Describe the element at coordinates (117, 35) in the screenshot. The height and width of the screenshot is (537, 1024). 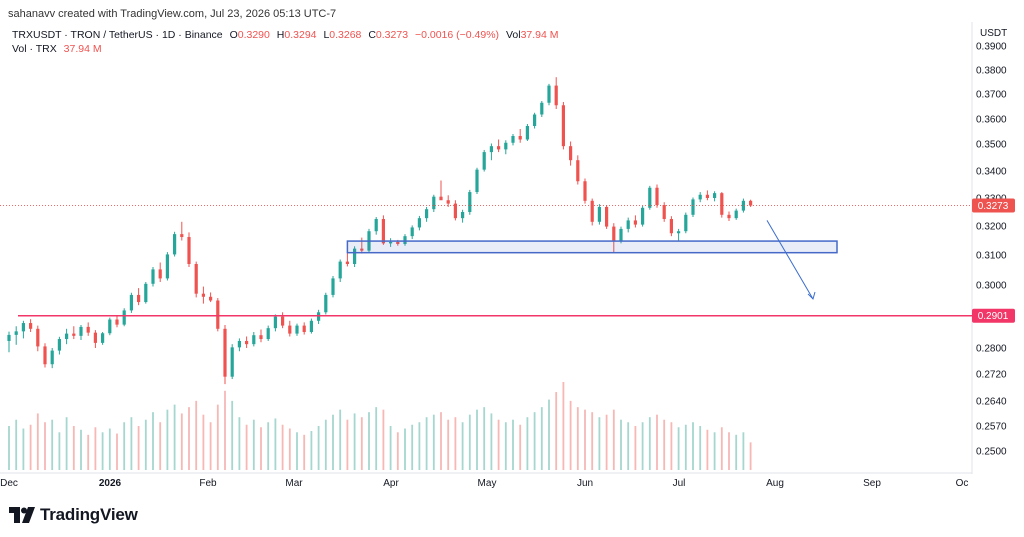
I see `symbol-title: TRXUSDT · TRON / TetherUS · 1D · Binance` at that location.